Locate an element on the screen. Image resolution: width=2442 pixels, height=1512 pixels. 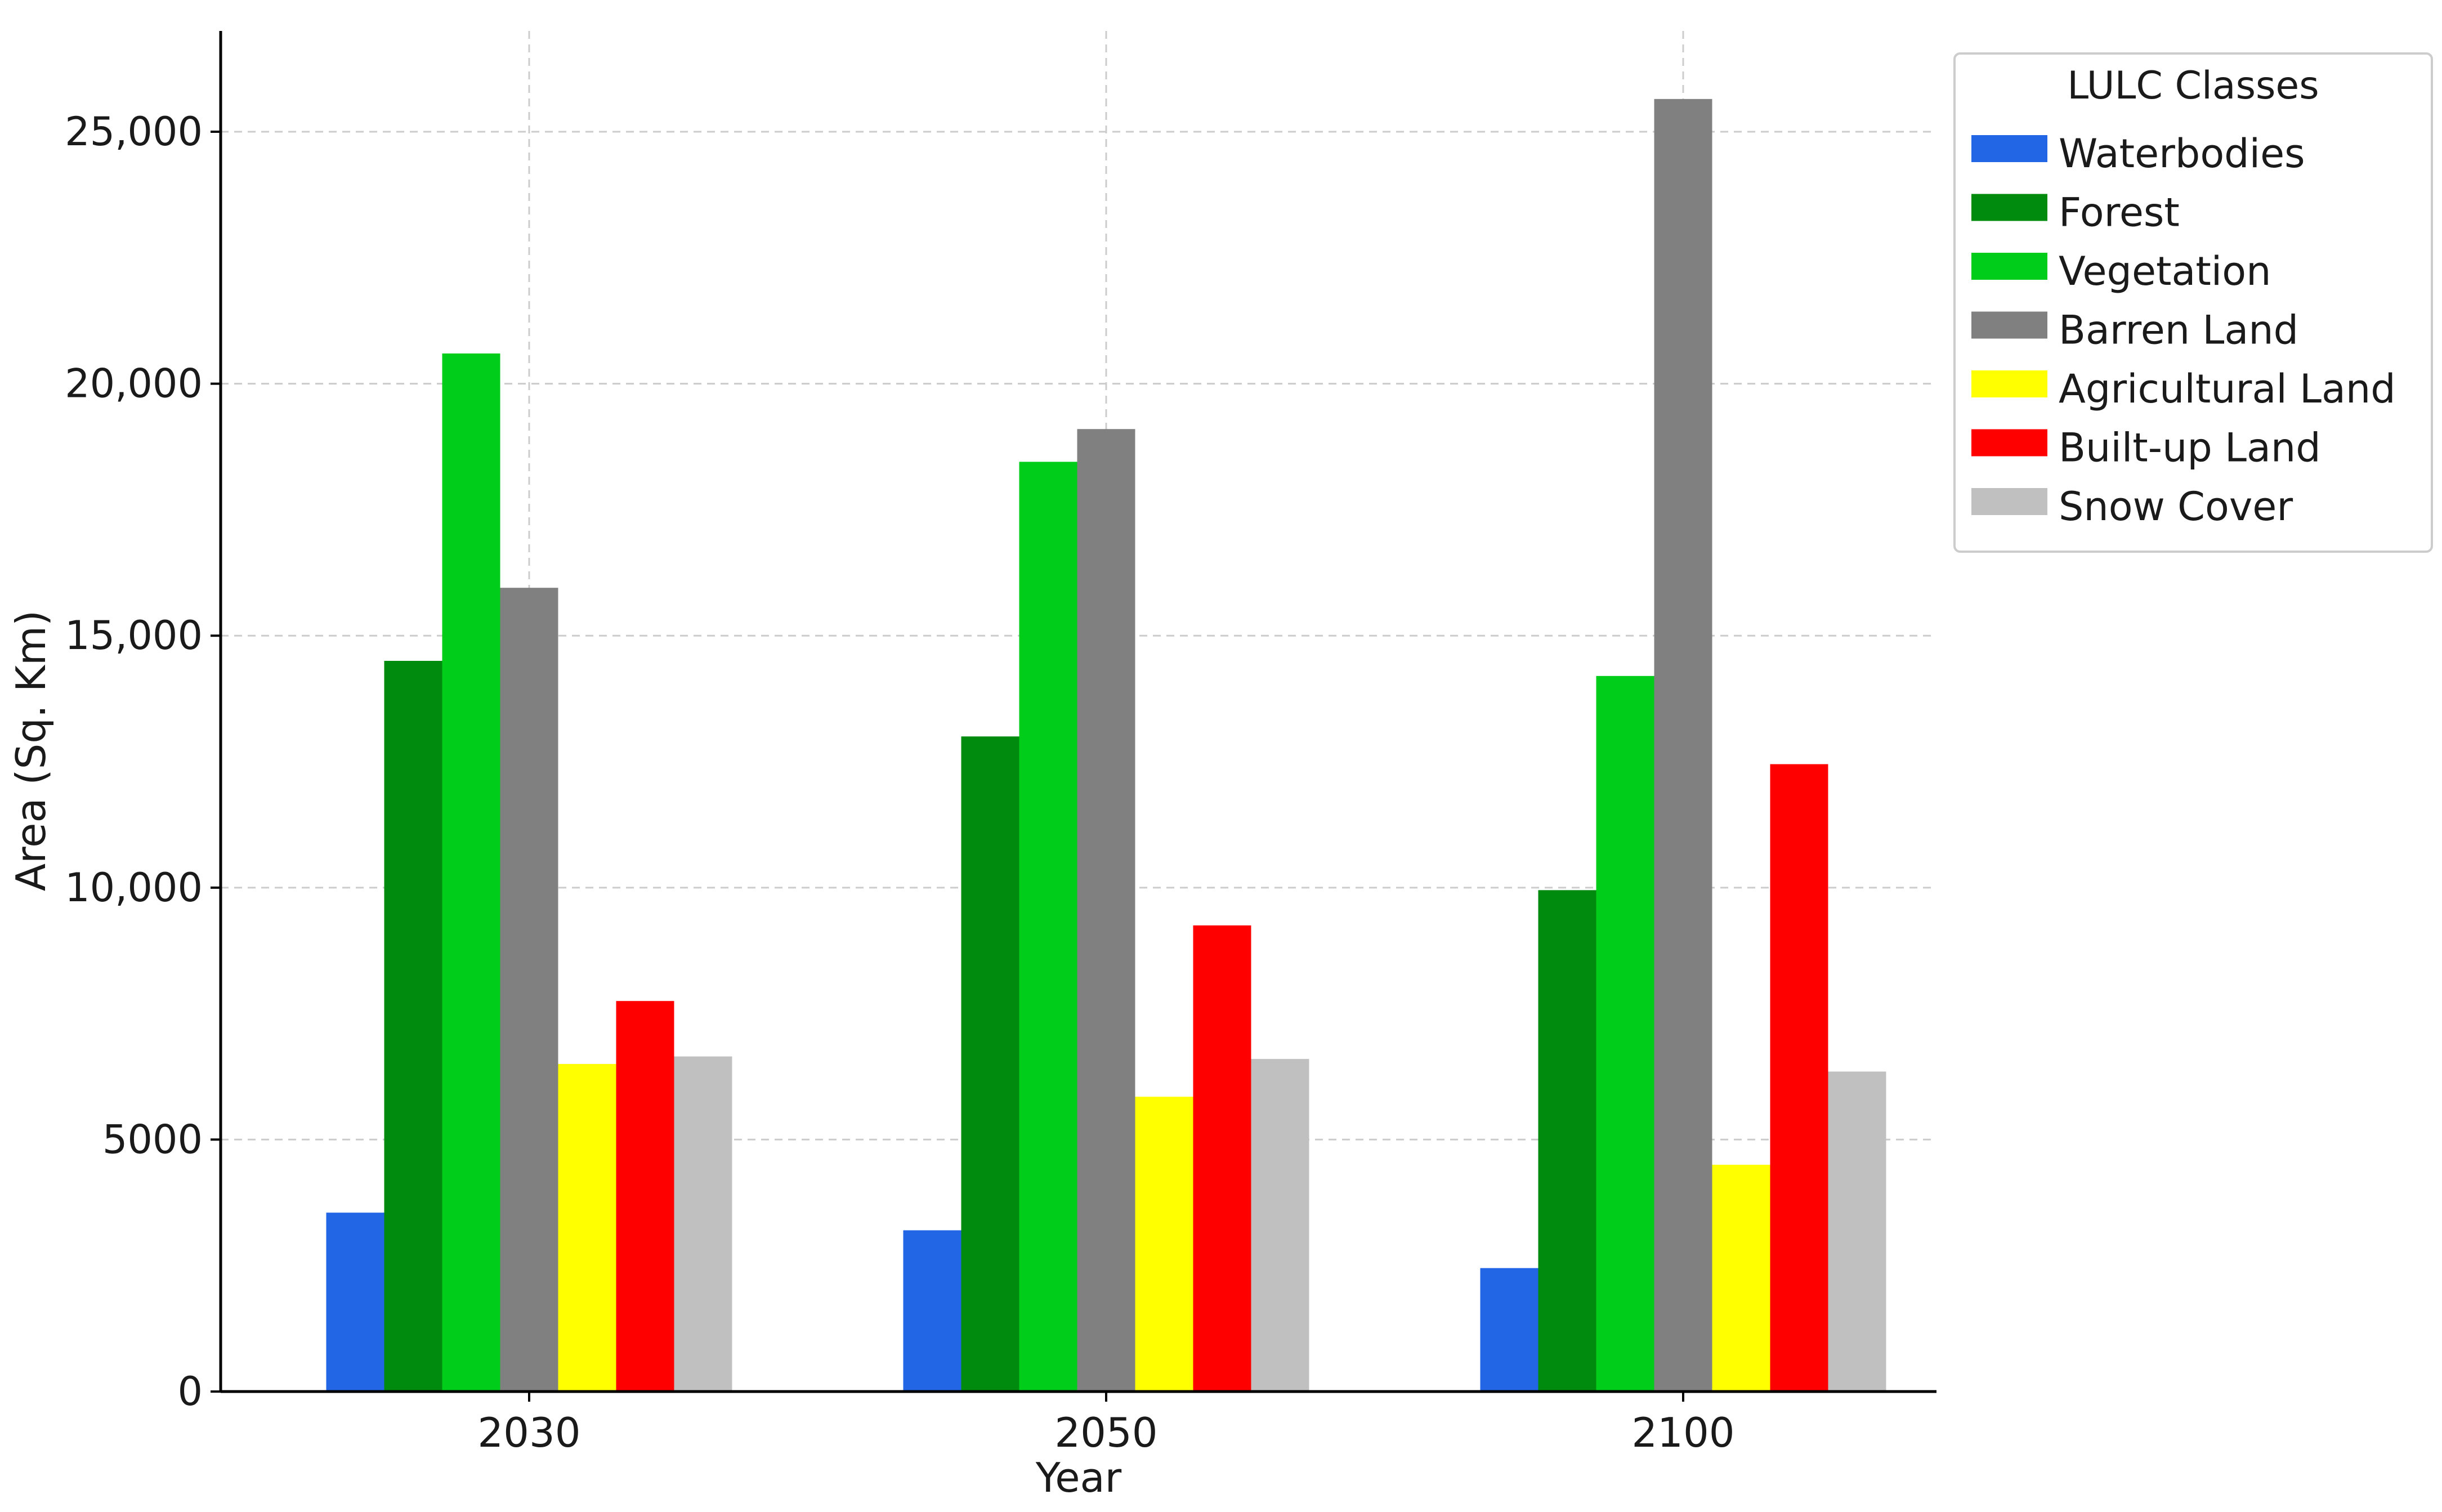
y-axis-label: Area (Sq. Km) is located at coordinates (31, 750).